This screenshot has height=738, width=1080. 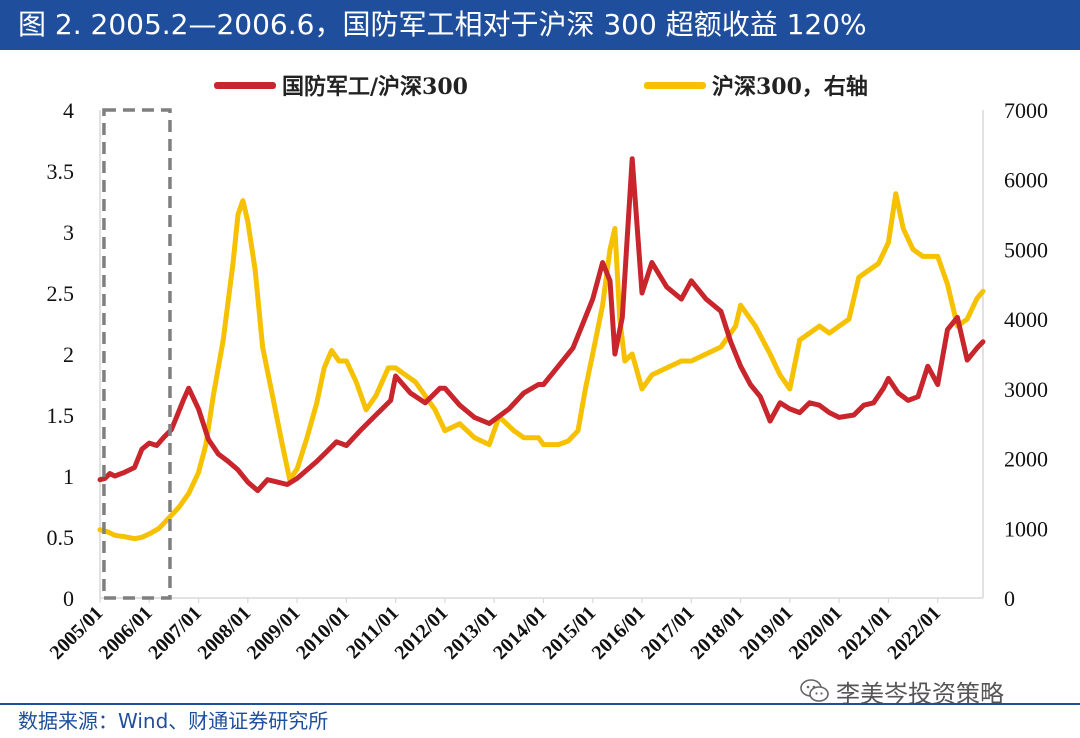 I want to click on watermark-text: 李美岑投资策略, so click(x=920, y=693).